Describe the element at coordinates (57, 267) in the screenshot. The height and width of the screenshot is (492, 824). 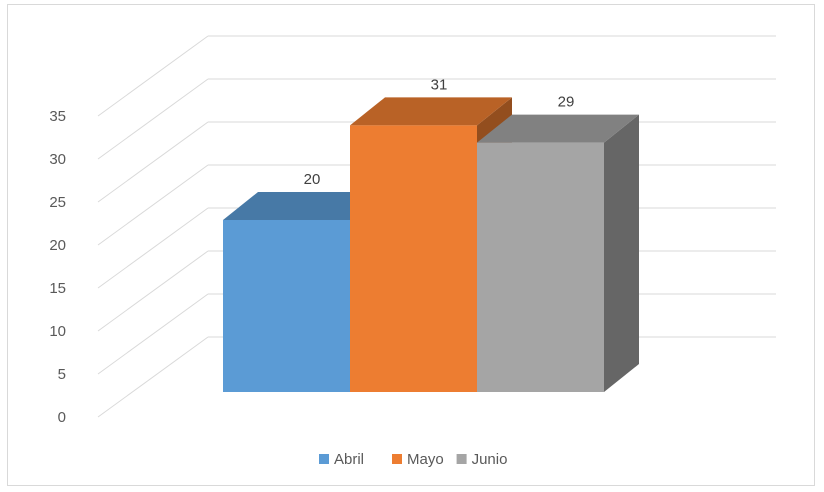
I see `y-axis-ticks: 0 5 10 15 20 25 30 35` at that location.